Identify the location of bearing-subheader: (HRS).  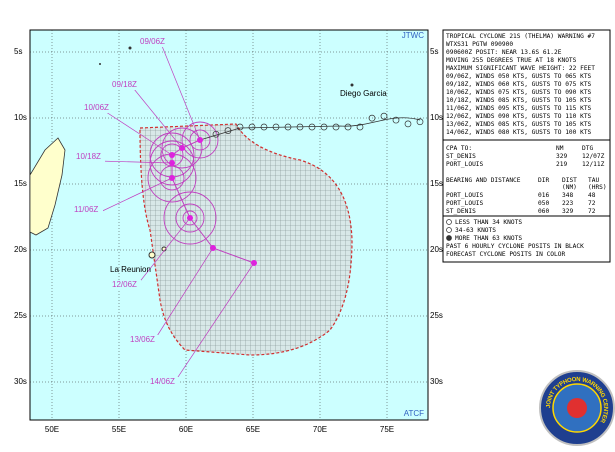
(597, 187).